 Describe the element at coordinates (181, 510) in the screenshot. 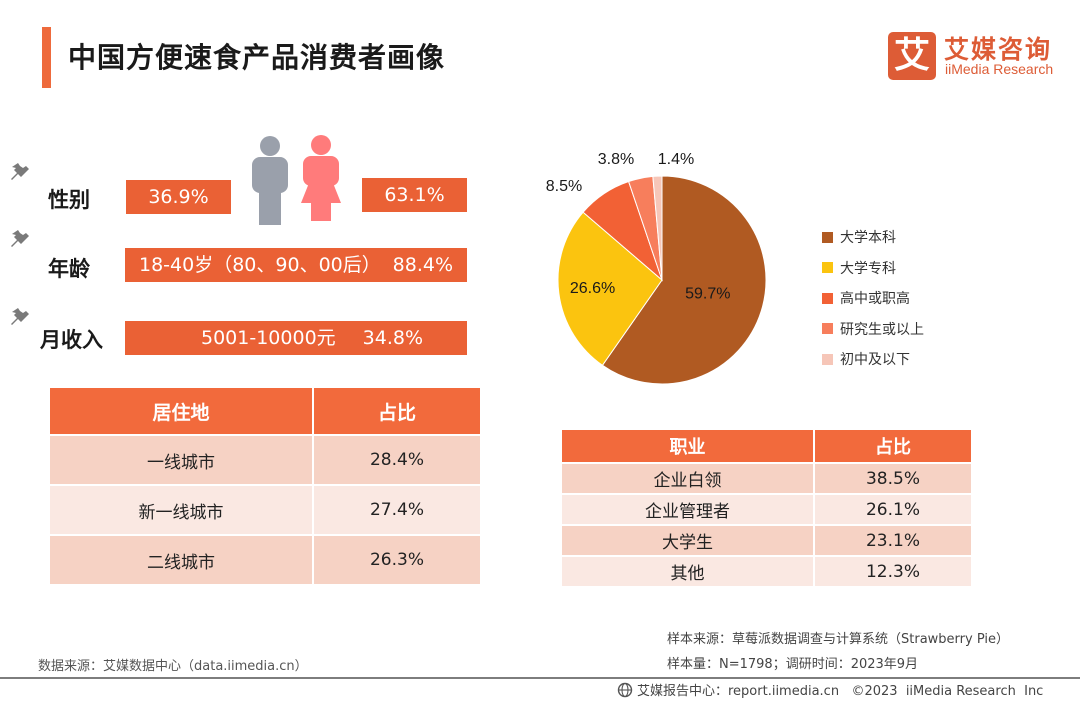

I see `residence-city: 新一线城市` at that location.